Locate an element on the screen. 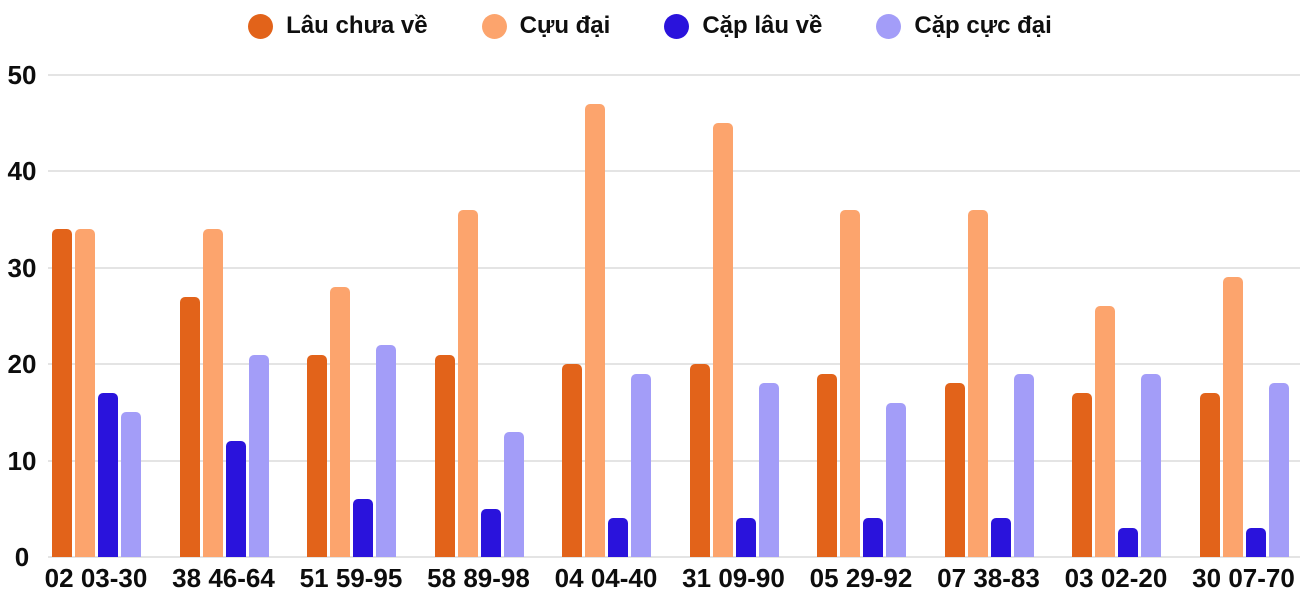 The image size is (1300, 600). legend-label: Lâu chưa về is located at coordinates (357, 25).